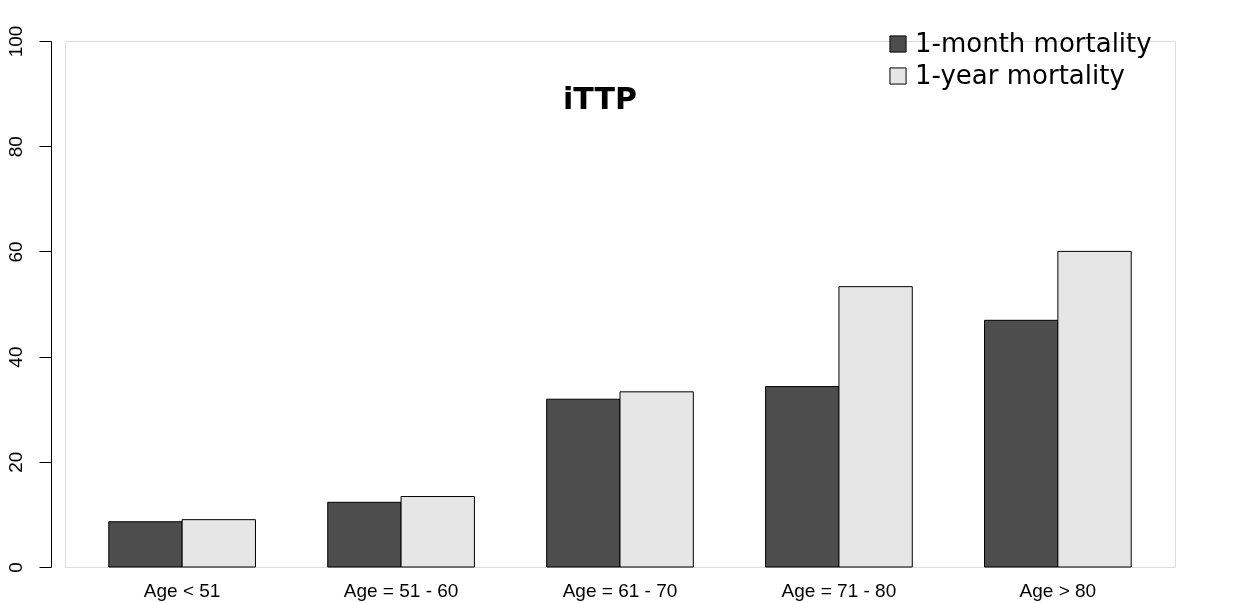 Image resolution: width=1242 pixels, height=603 pixels. Describe the element at coordinates (15, 252) in the screenshot. I see `y-tick-label: 60` at that location.